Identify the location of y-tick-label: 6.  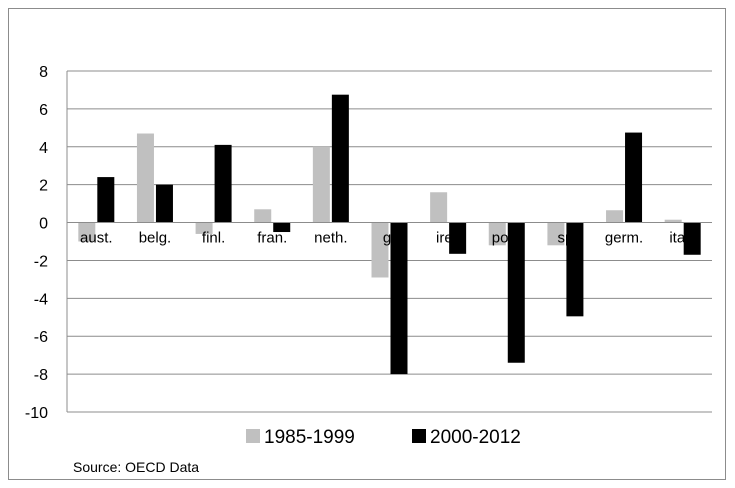
(43, 110).